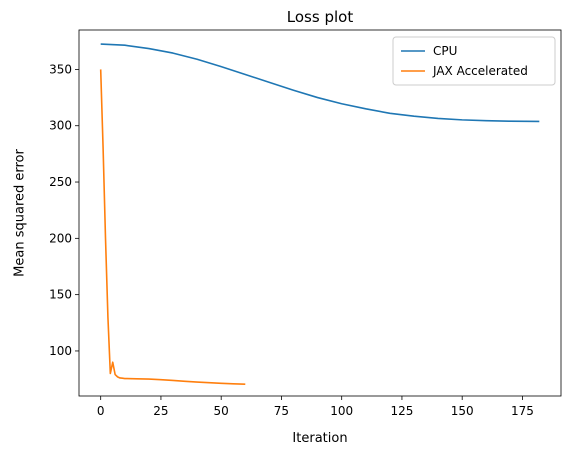 The width and height of the screenshot is (571, 455). I want to click on y-tick-label: 200, so click(60, 238).